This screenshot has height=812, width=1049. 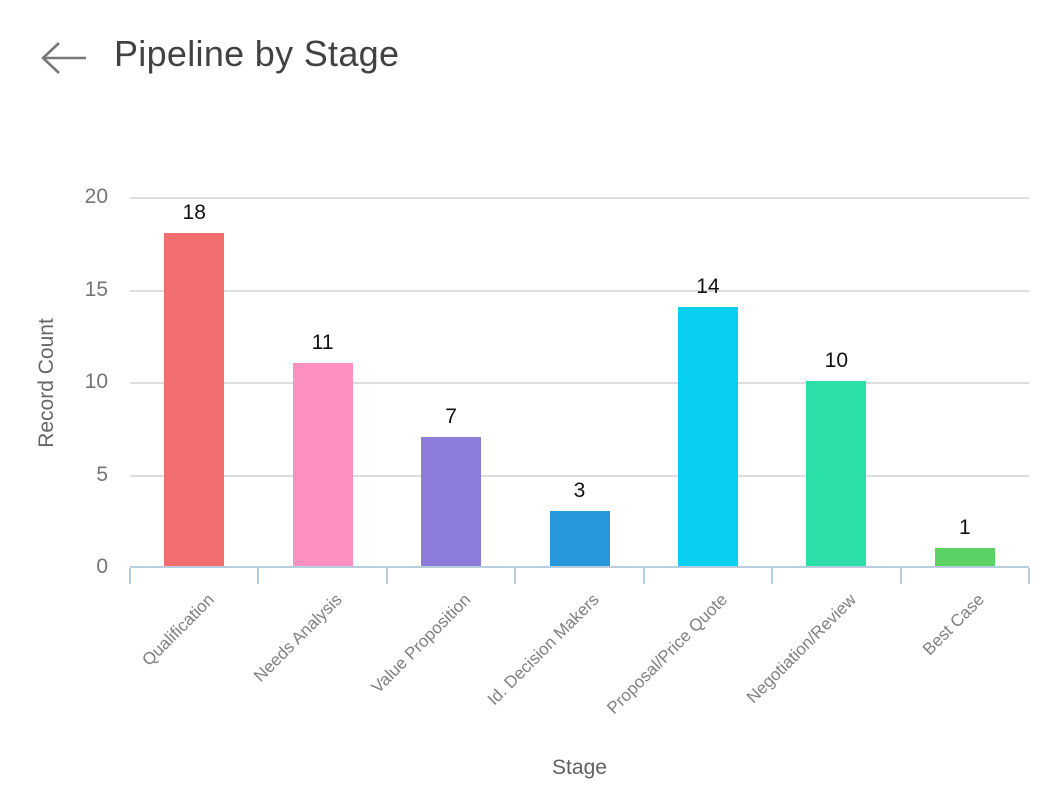 What do you see at coordinates (102, 566) in the screenshot?
I see `y-tick-label-0: 0` at bounding box center [102, 566].